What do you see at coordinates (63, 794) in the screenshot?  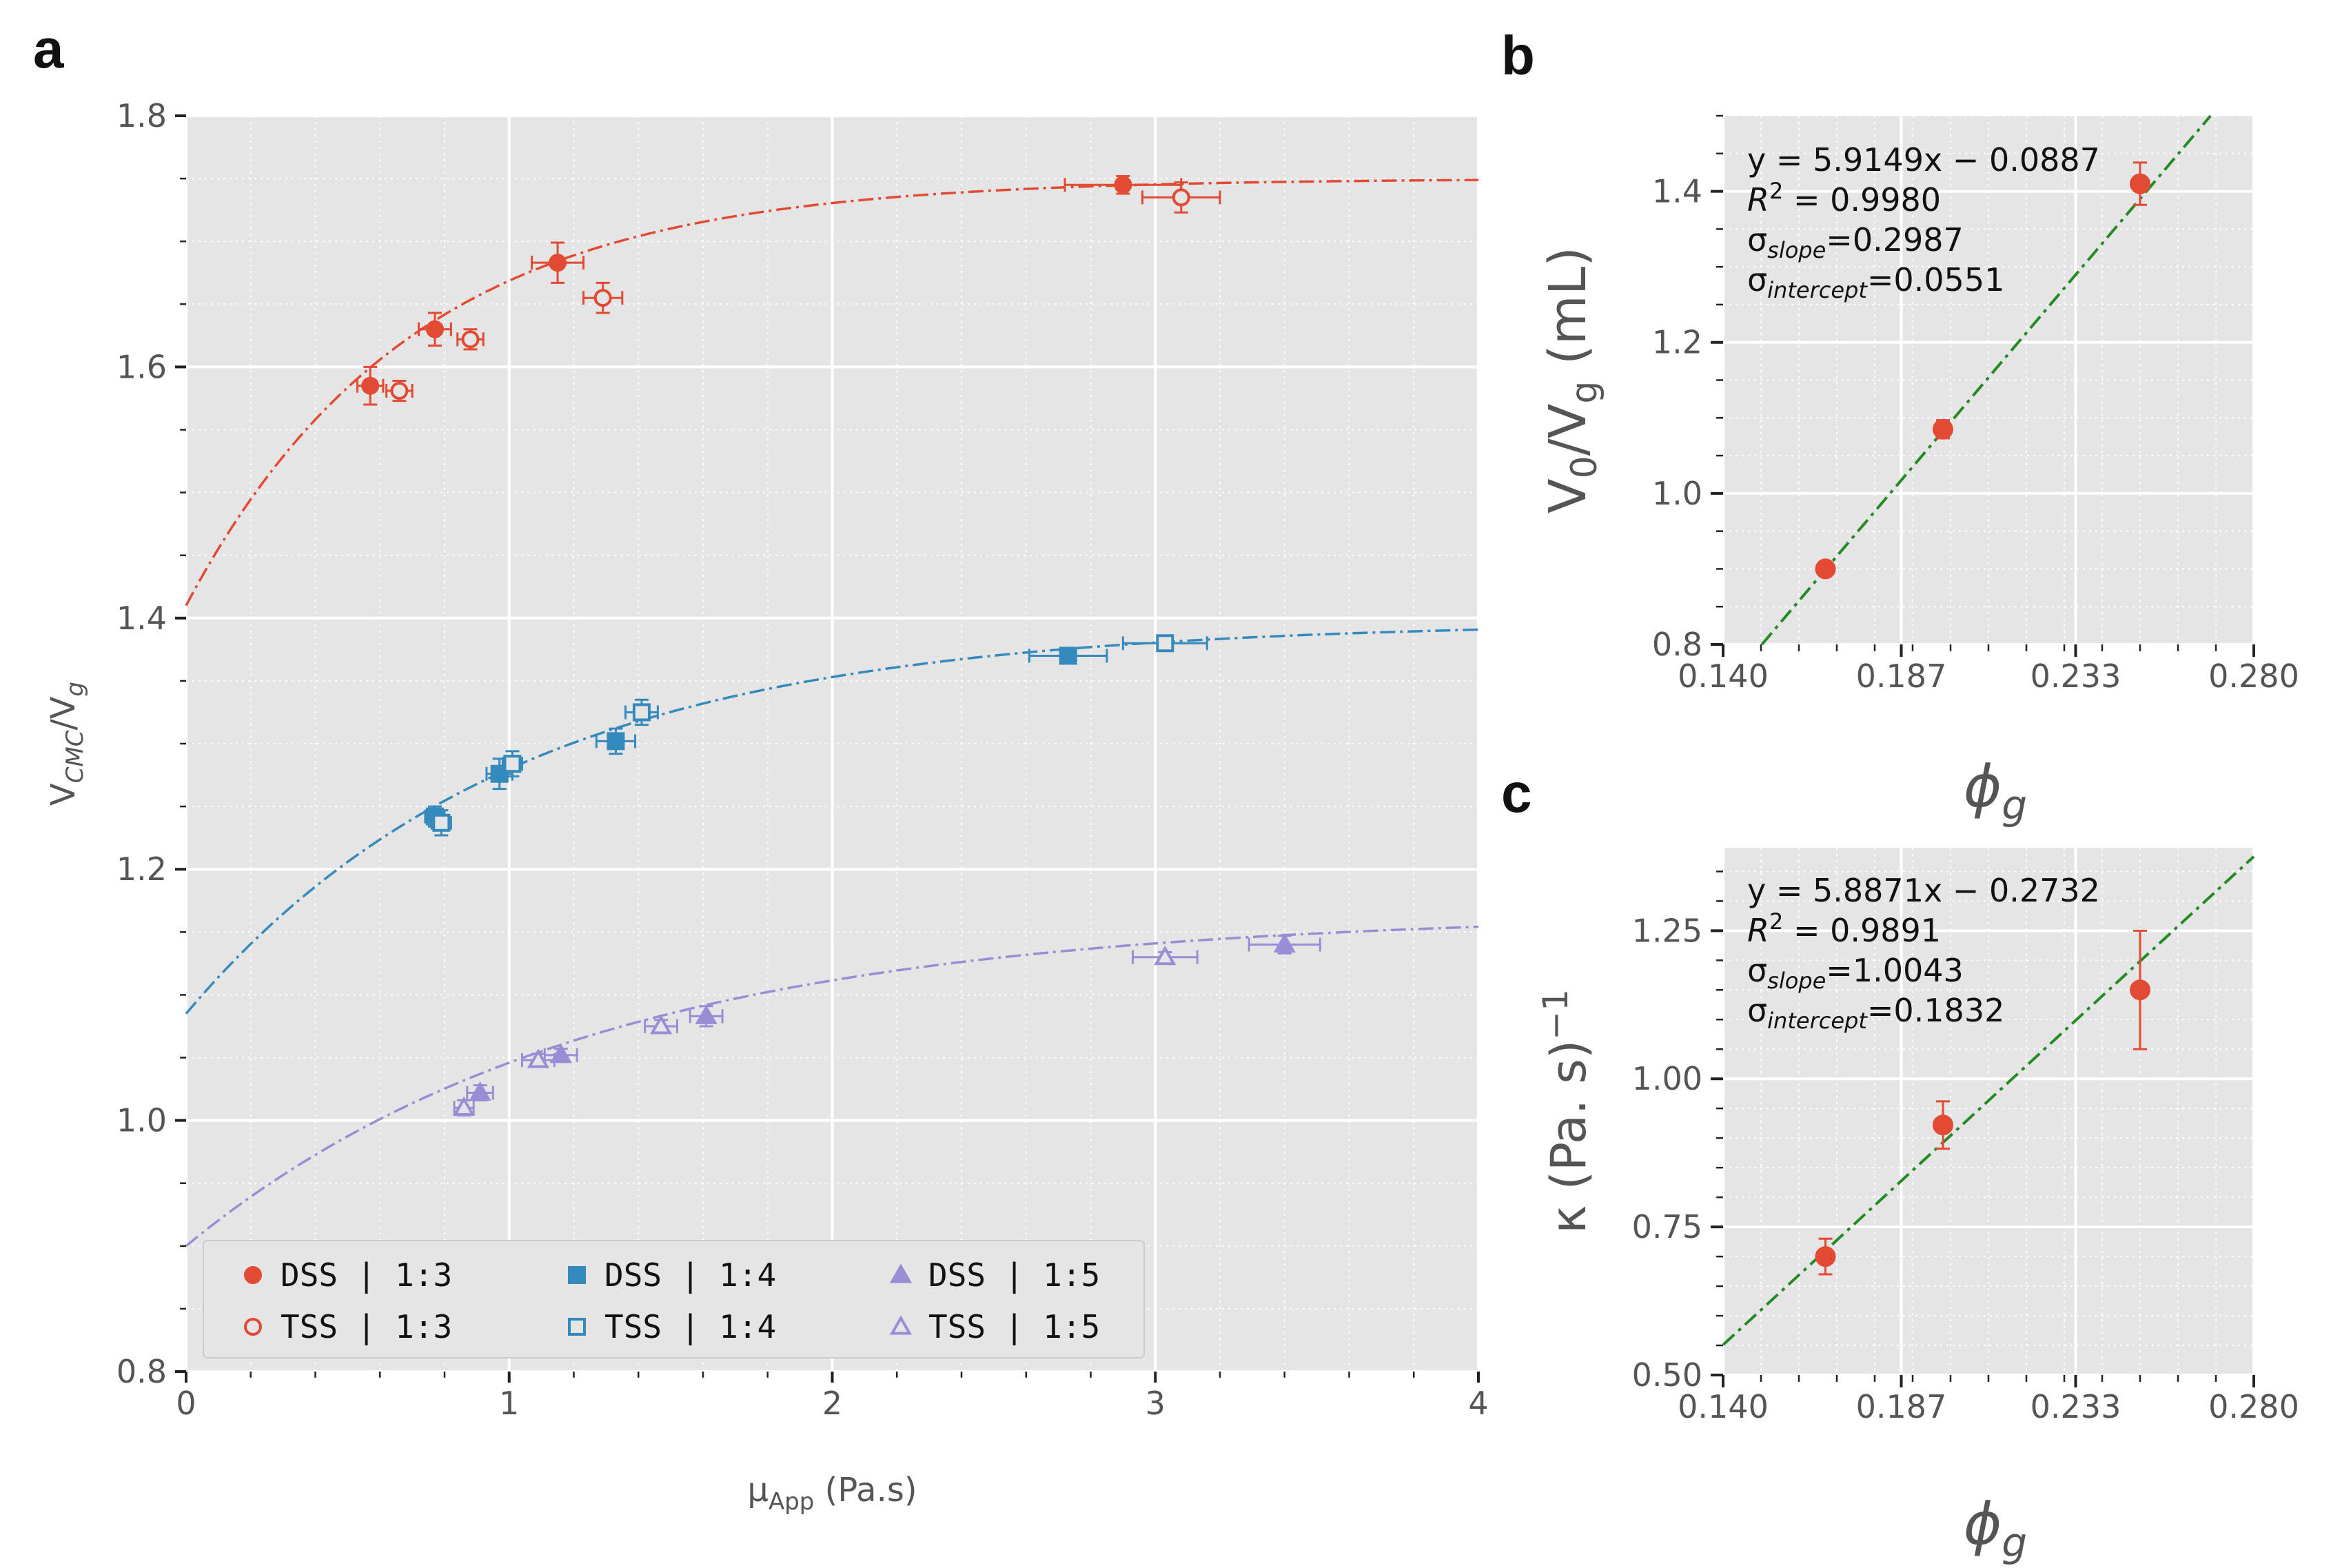 I see `y-label-main: V` at bounding box center [63, 794].